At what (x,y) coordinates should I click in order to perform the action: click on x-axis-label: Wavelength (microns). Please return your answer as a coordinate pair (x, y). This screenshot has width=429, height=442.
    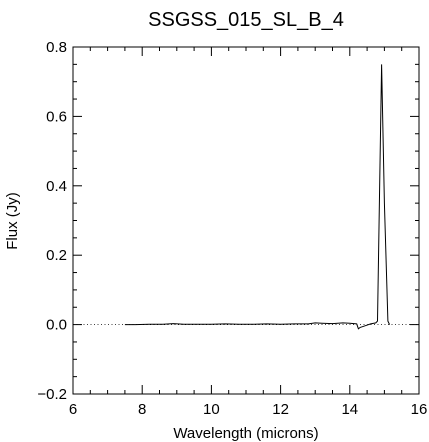
    Looking at the image, I should click on (245, 433).